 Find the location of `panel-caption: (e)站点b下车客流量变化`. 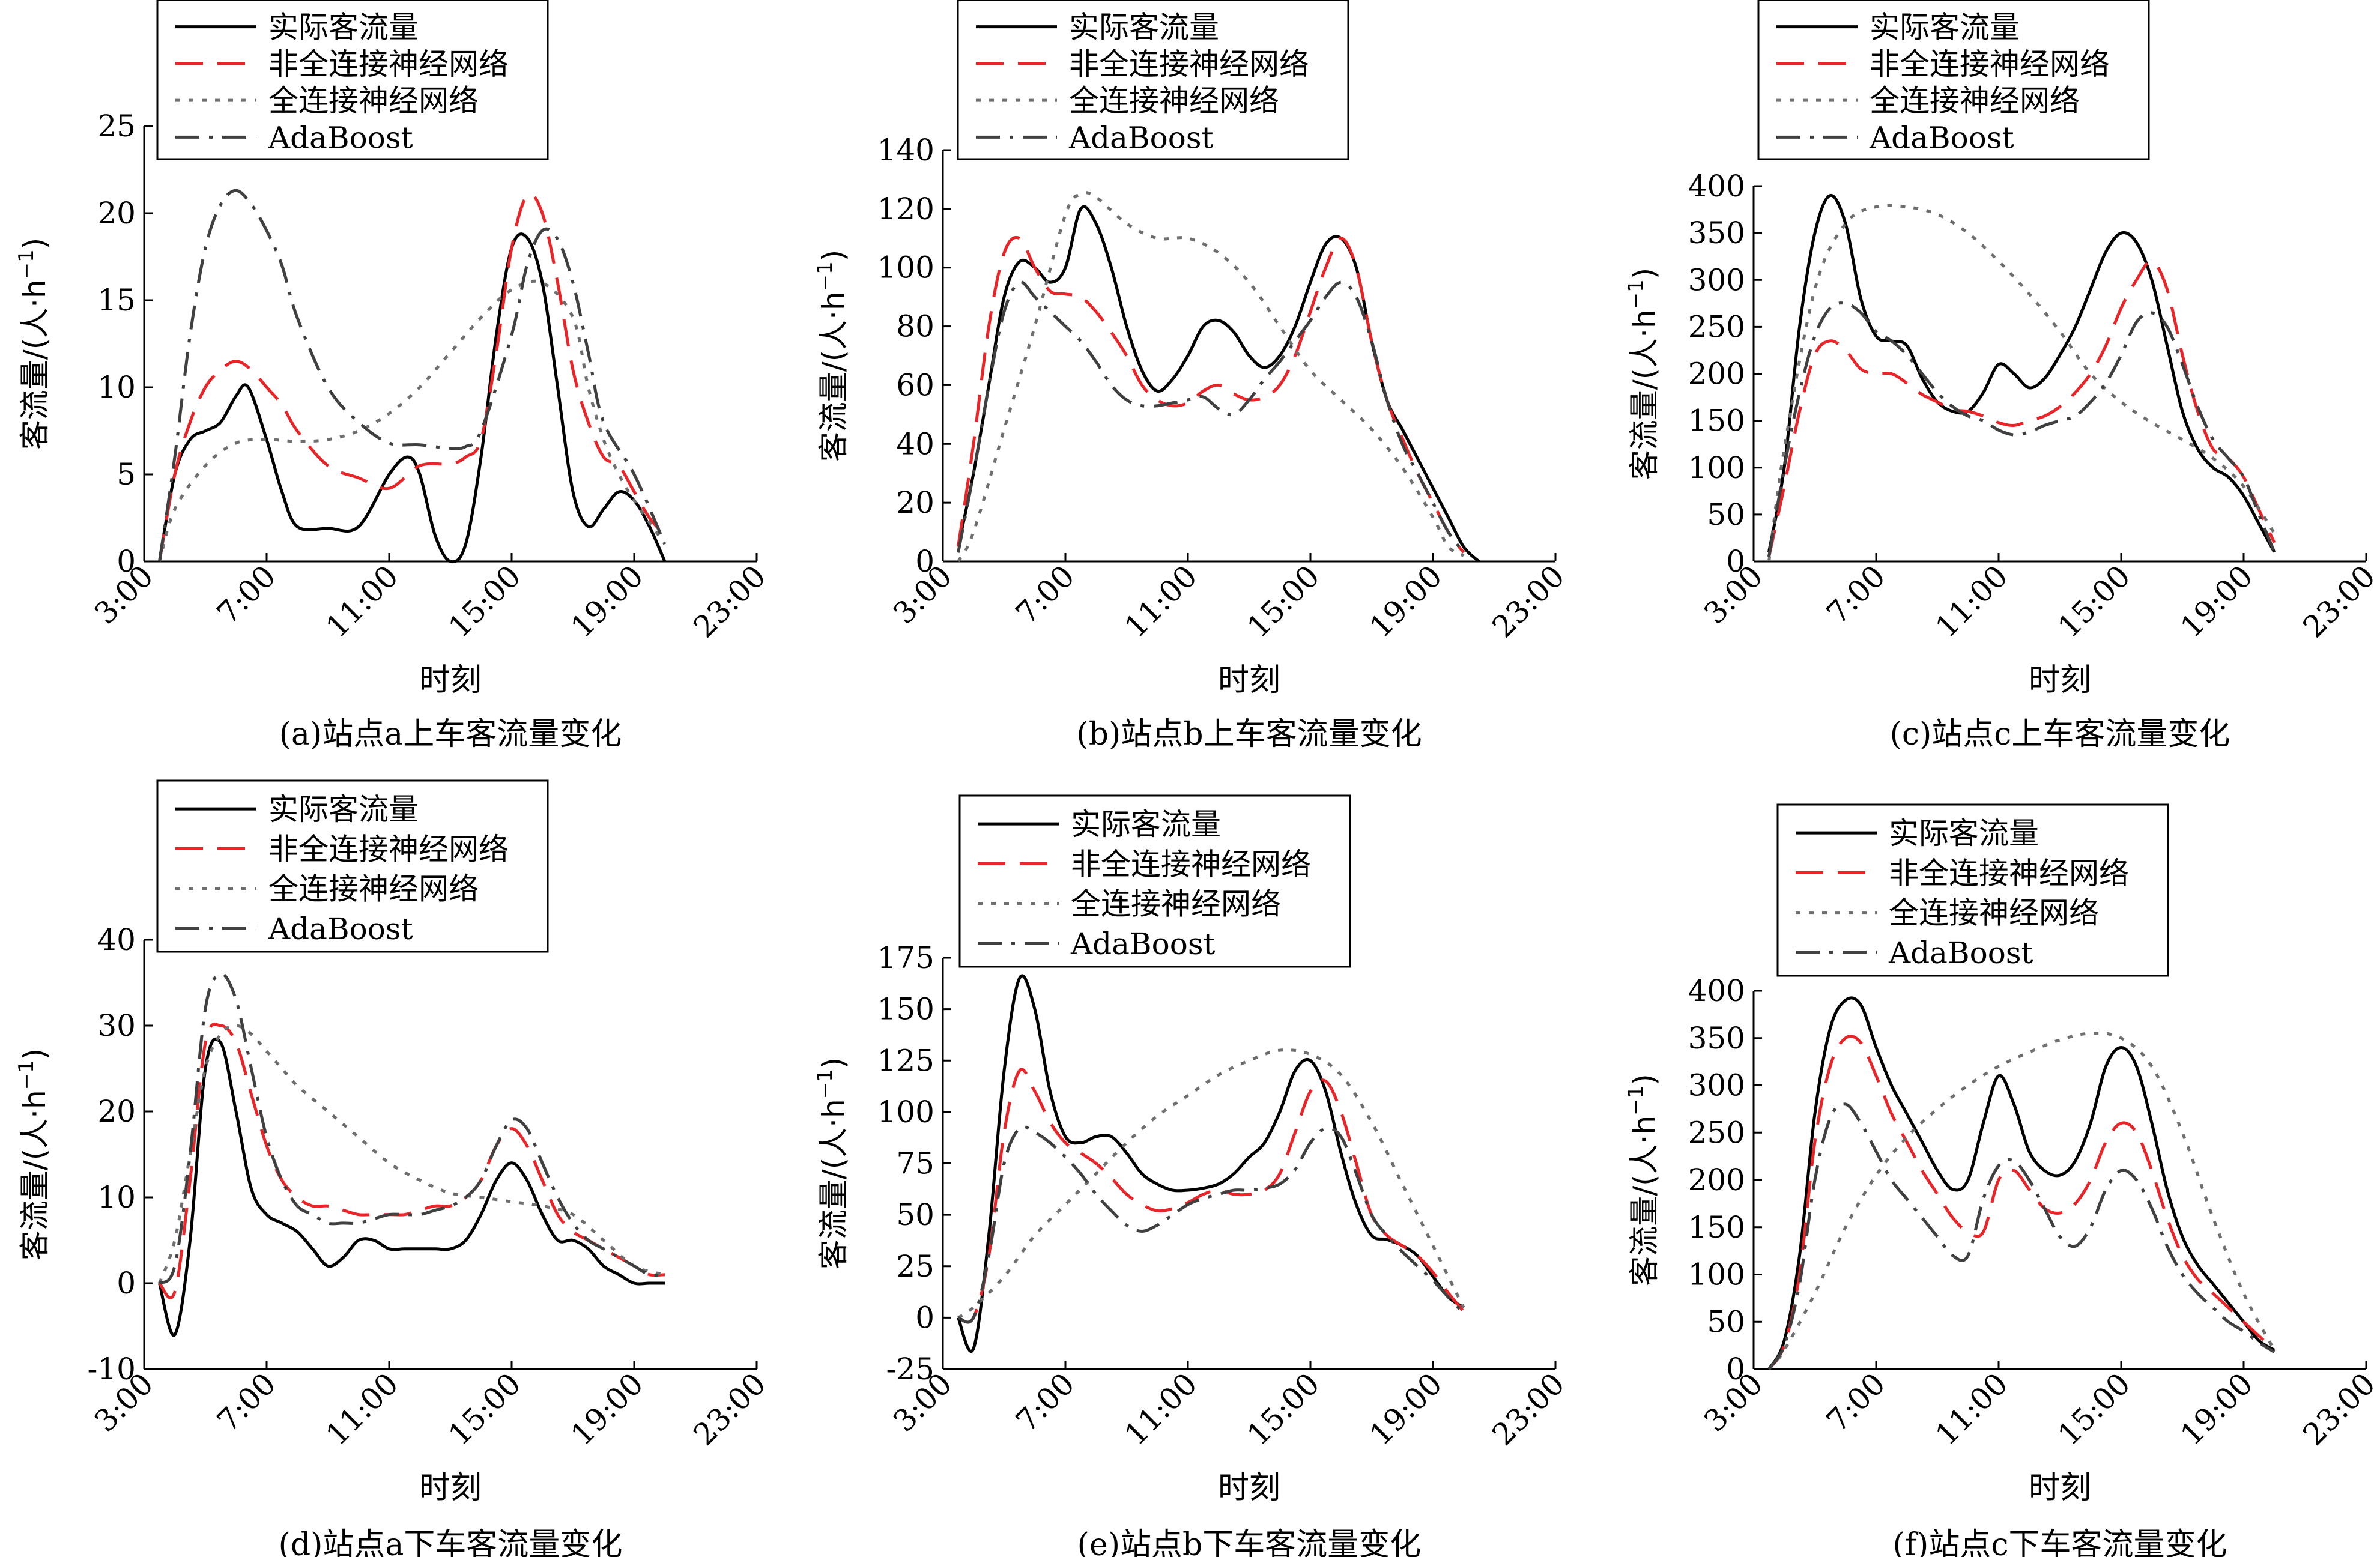

panel-caption: (e)站点b下车客流量变化 is located at coordinates (1250, 1542).